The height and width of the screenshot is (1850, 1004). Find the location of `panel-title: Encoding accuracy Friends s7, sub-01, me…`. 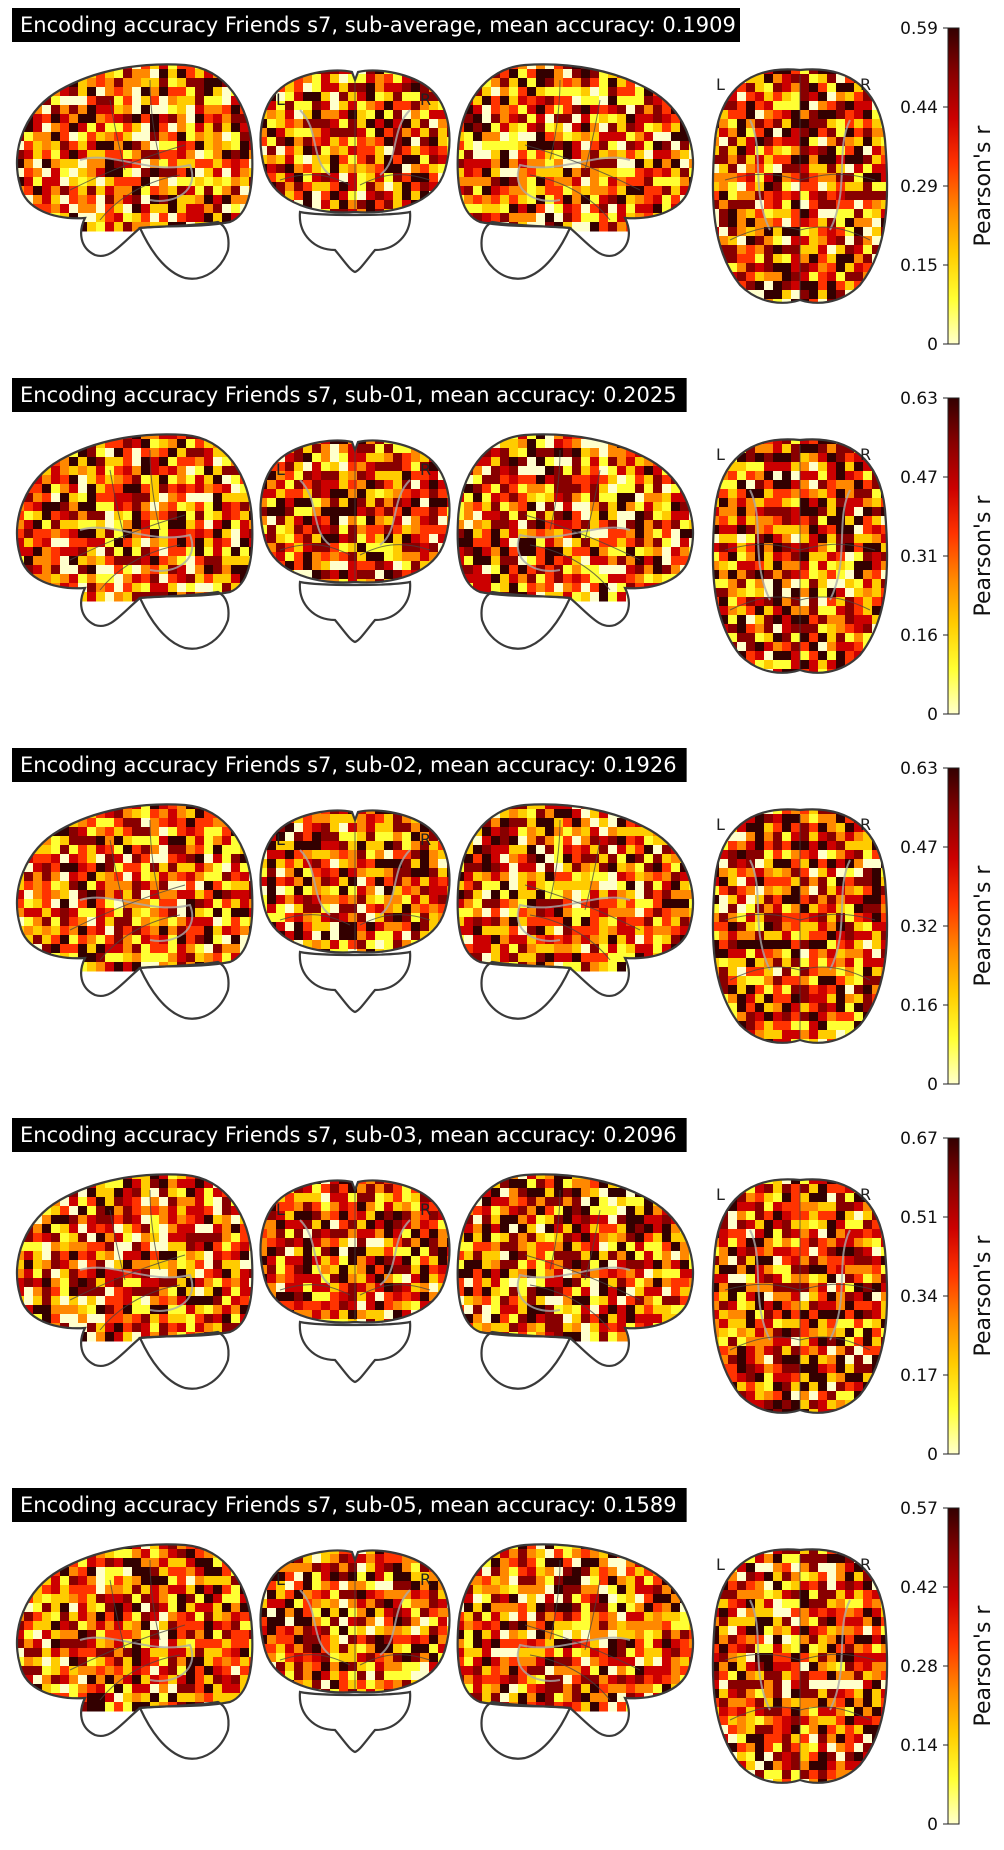

panel-title: Encoding accuracy Friends s7, sub-01, me… is located at coordinates (348, 395).